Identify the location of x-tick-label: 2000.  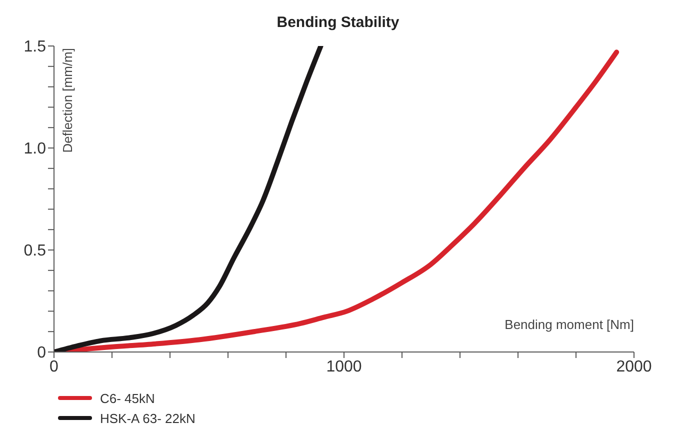
(634, 367).